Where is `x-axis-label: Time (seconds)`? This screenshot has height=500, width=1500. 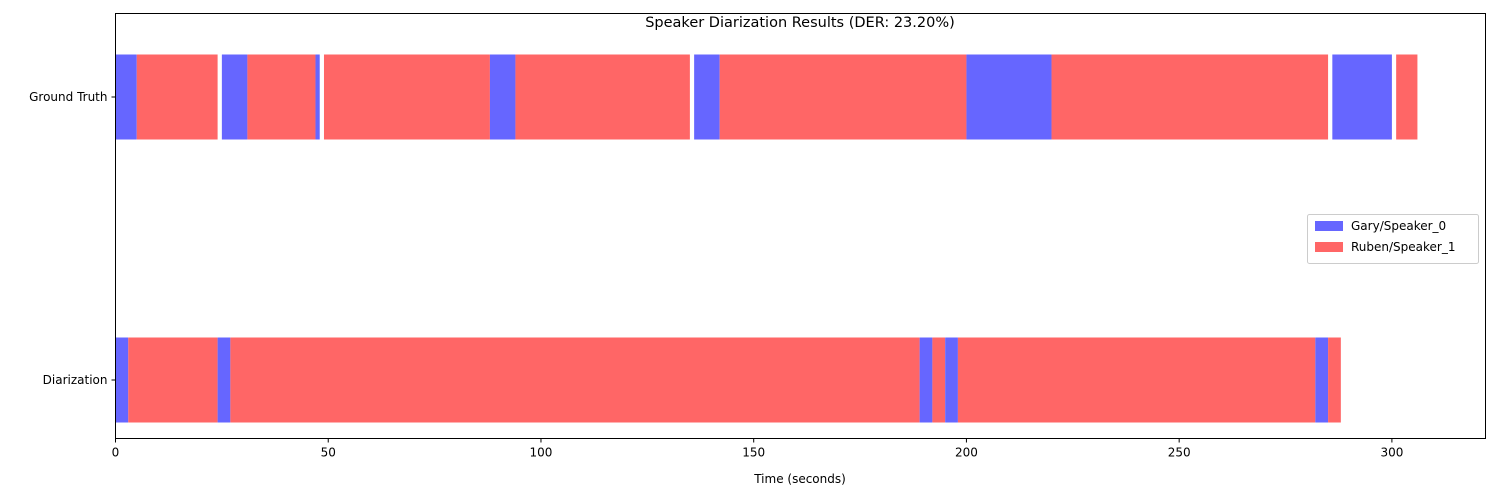 x-axis-label: Time (seconds) is located at coordinates (799, 479).